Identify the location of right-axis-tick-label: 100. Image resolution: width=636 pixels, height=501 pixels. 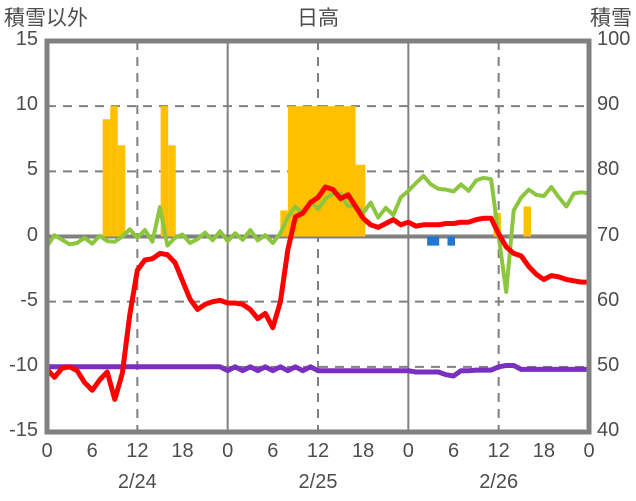
(614, 39).